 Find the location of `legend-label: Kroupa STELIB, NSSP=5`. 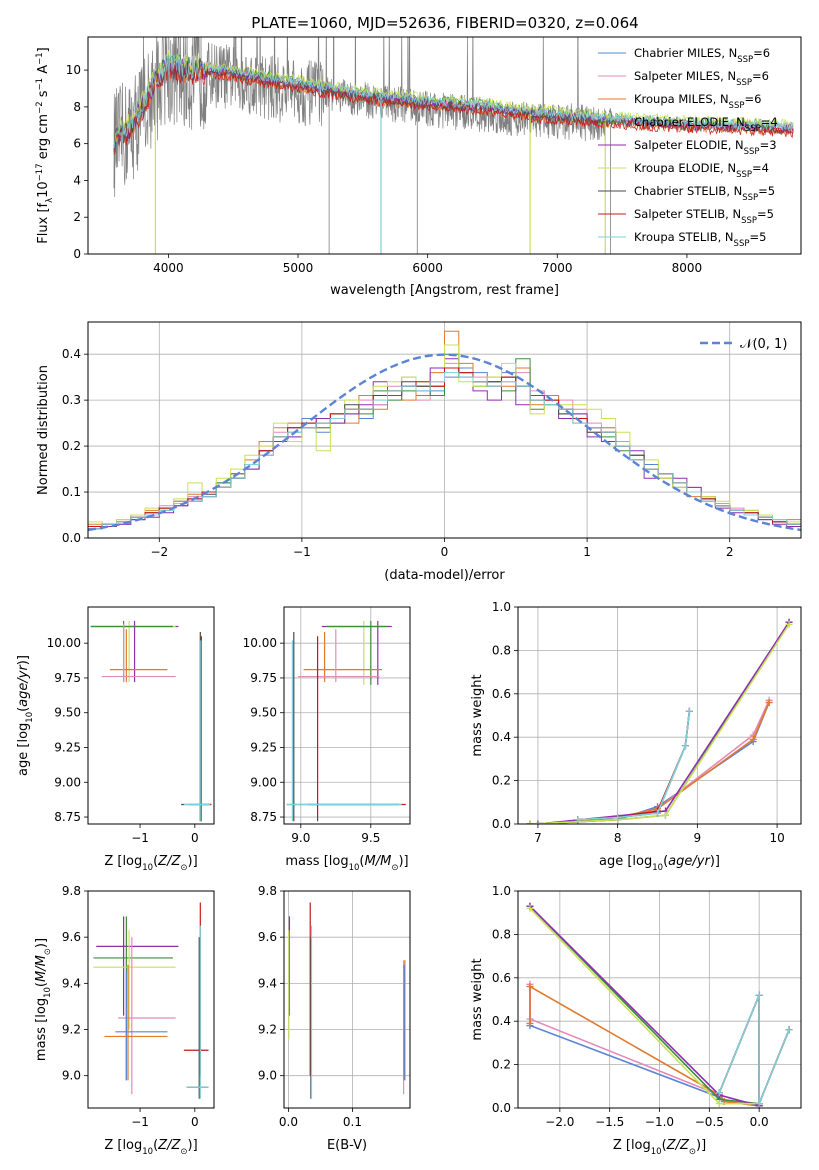

legend-label: Kroupa STELIB, NSSP=5 is located at coordinates (700, 239).